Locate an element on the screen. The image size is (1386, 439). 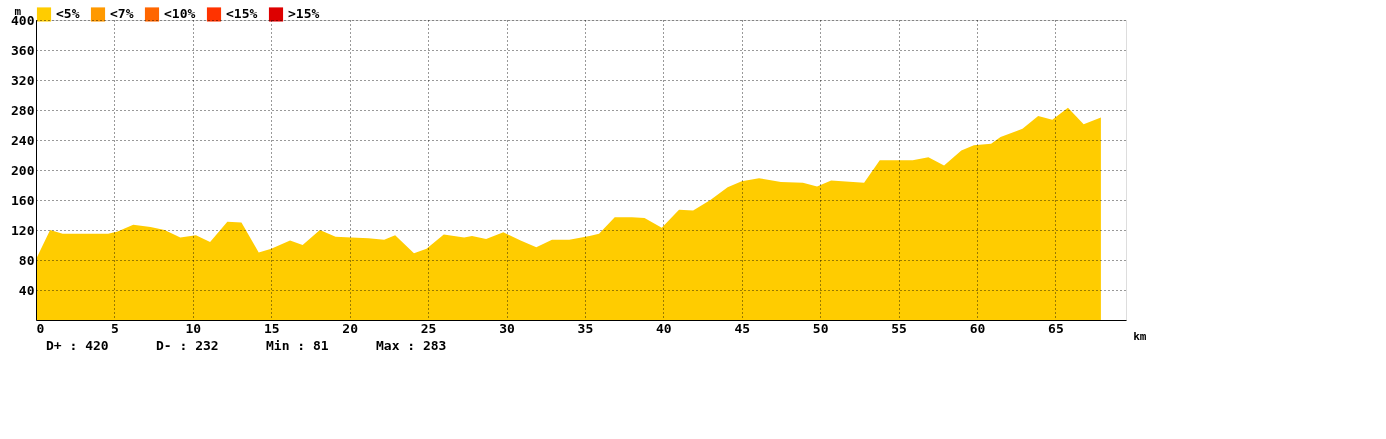
legend-label: >15% is located at coordinates (304, 14).